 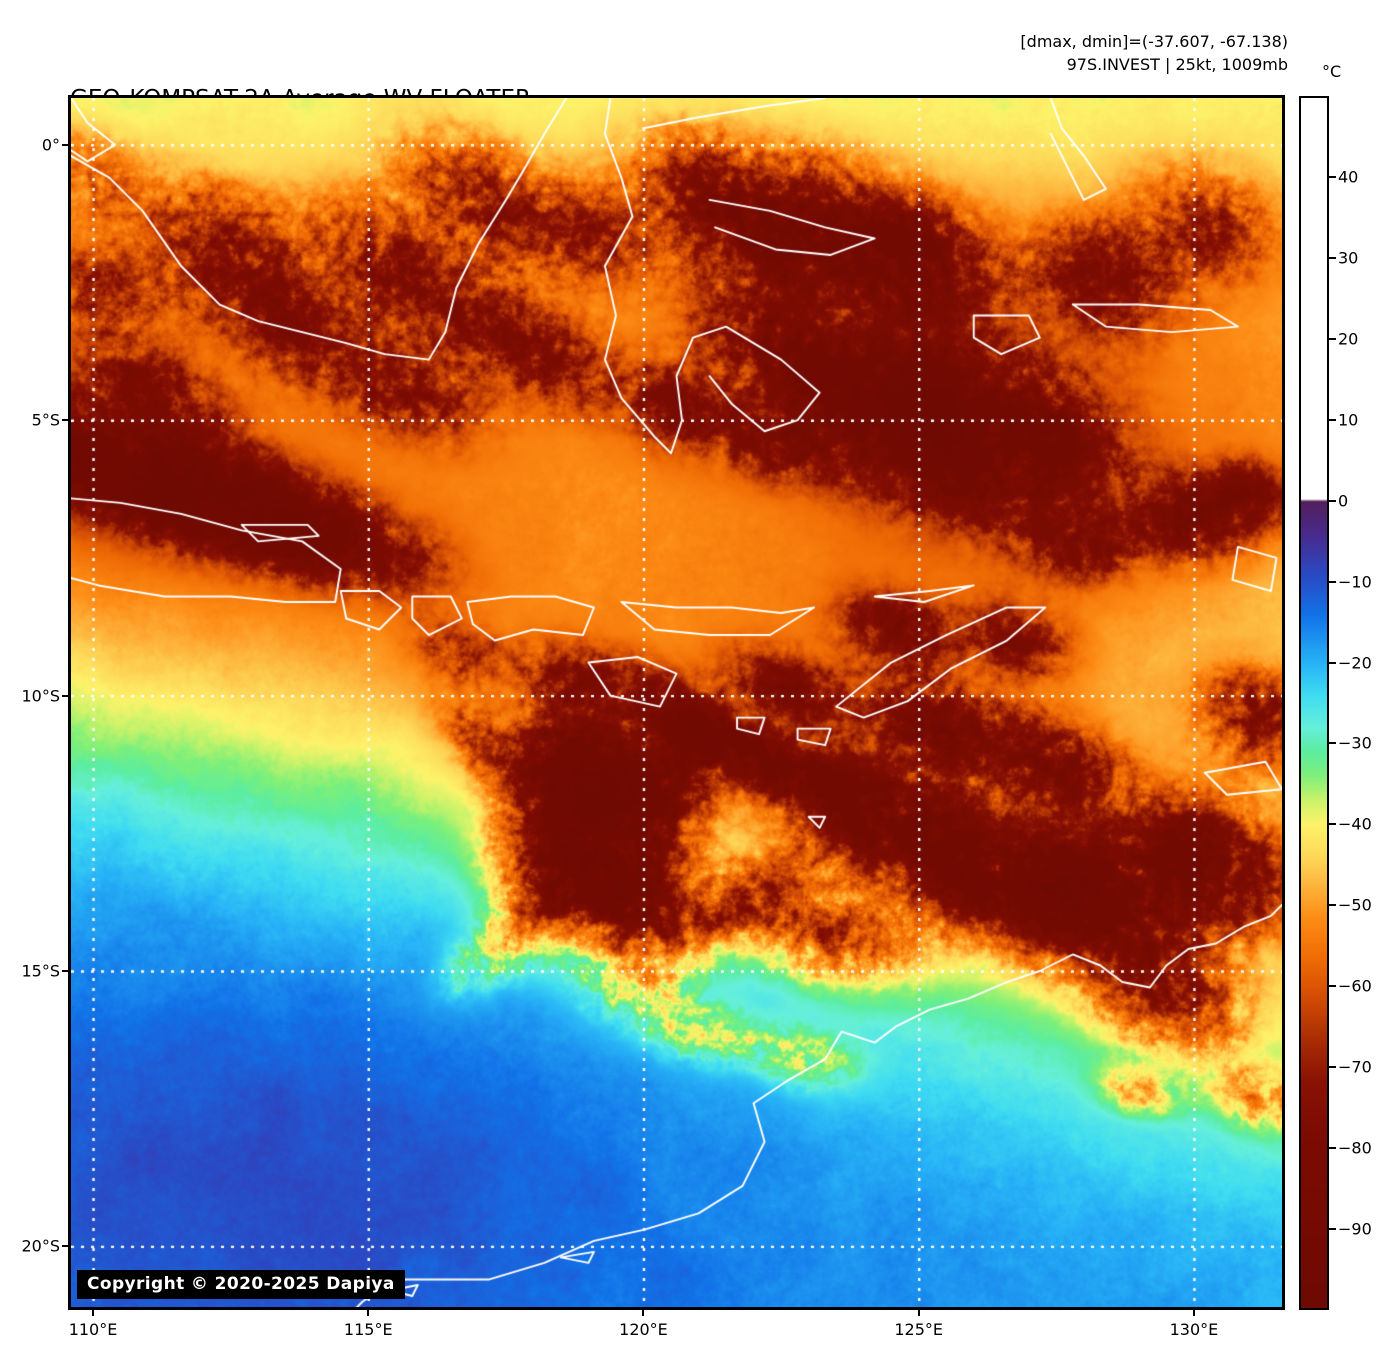 I want to click on x-axis-tick-label: 110°E, so click(x=93, y=1329).